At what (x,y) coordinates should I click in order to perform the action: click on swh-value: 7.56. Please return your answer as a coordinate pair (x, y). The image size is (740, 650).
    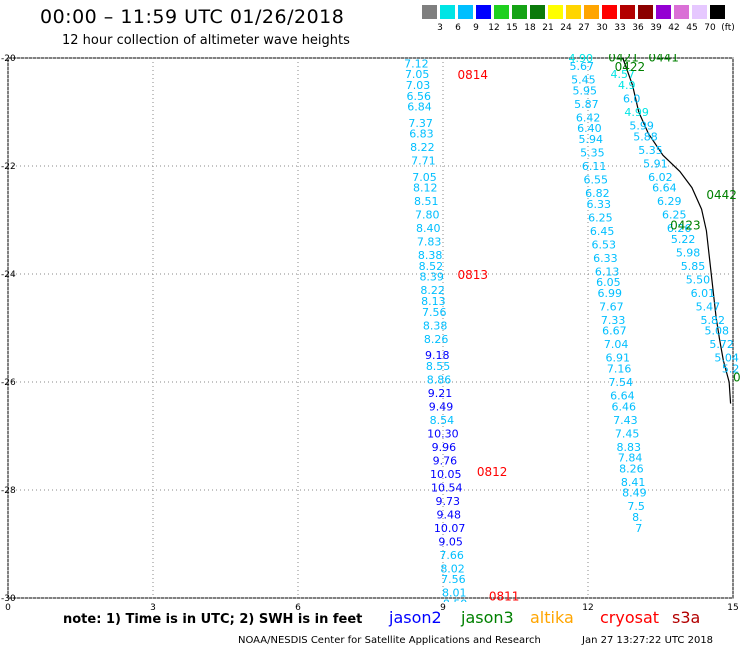
    Looking at the image, I should click on (434, 312).